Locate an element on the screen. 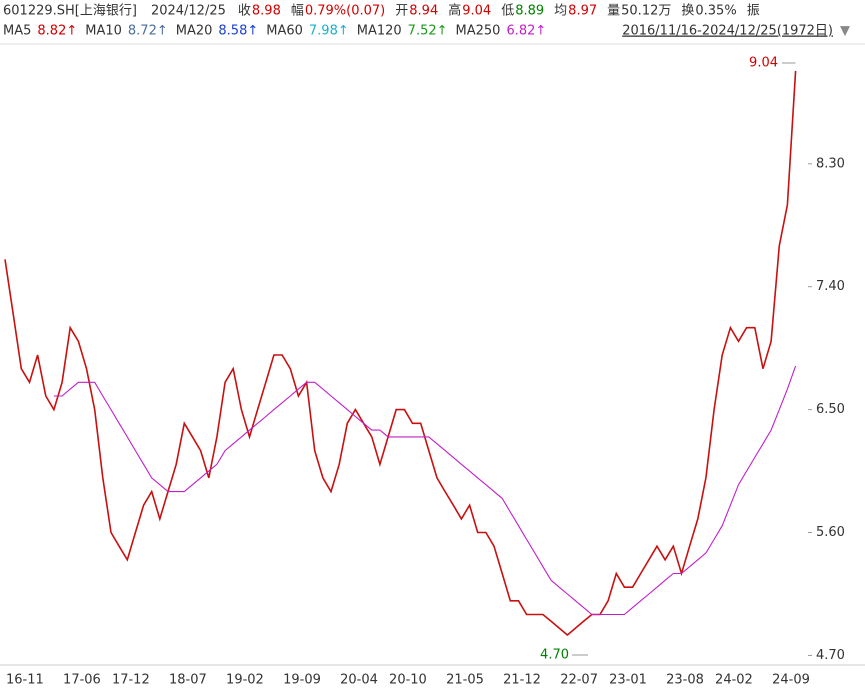 The image size is (865, 690). ma-value: 6.82↑ is located at coordinates (526, 31).